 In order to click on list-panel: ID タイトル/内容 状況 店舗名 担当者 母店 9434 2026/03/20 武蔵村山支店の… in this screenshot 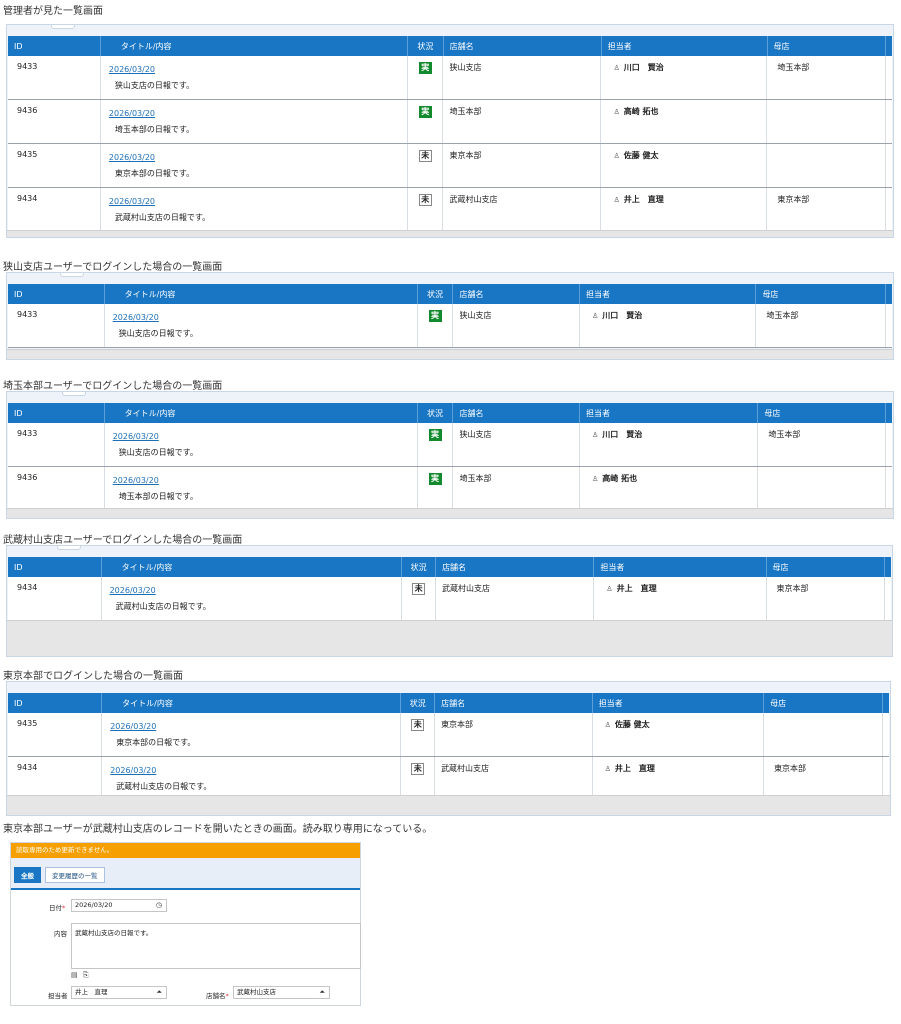, I will do `click(449, 601)`.